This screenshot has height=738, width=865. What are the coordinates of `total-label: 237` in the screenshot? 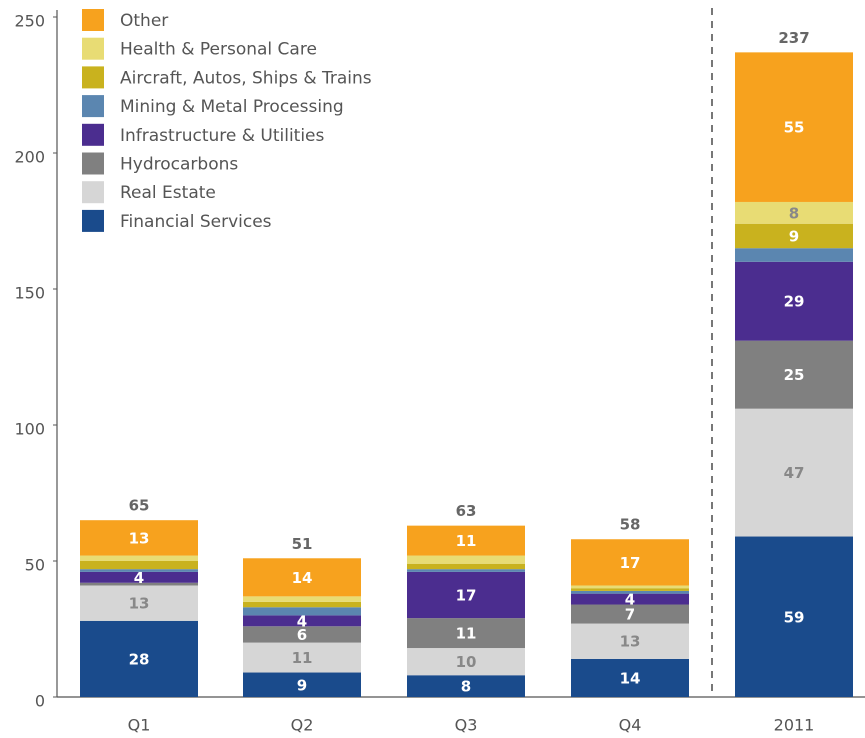 It's located at (793, 38).